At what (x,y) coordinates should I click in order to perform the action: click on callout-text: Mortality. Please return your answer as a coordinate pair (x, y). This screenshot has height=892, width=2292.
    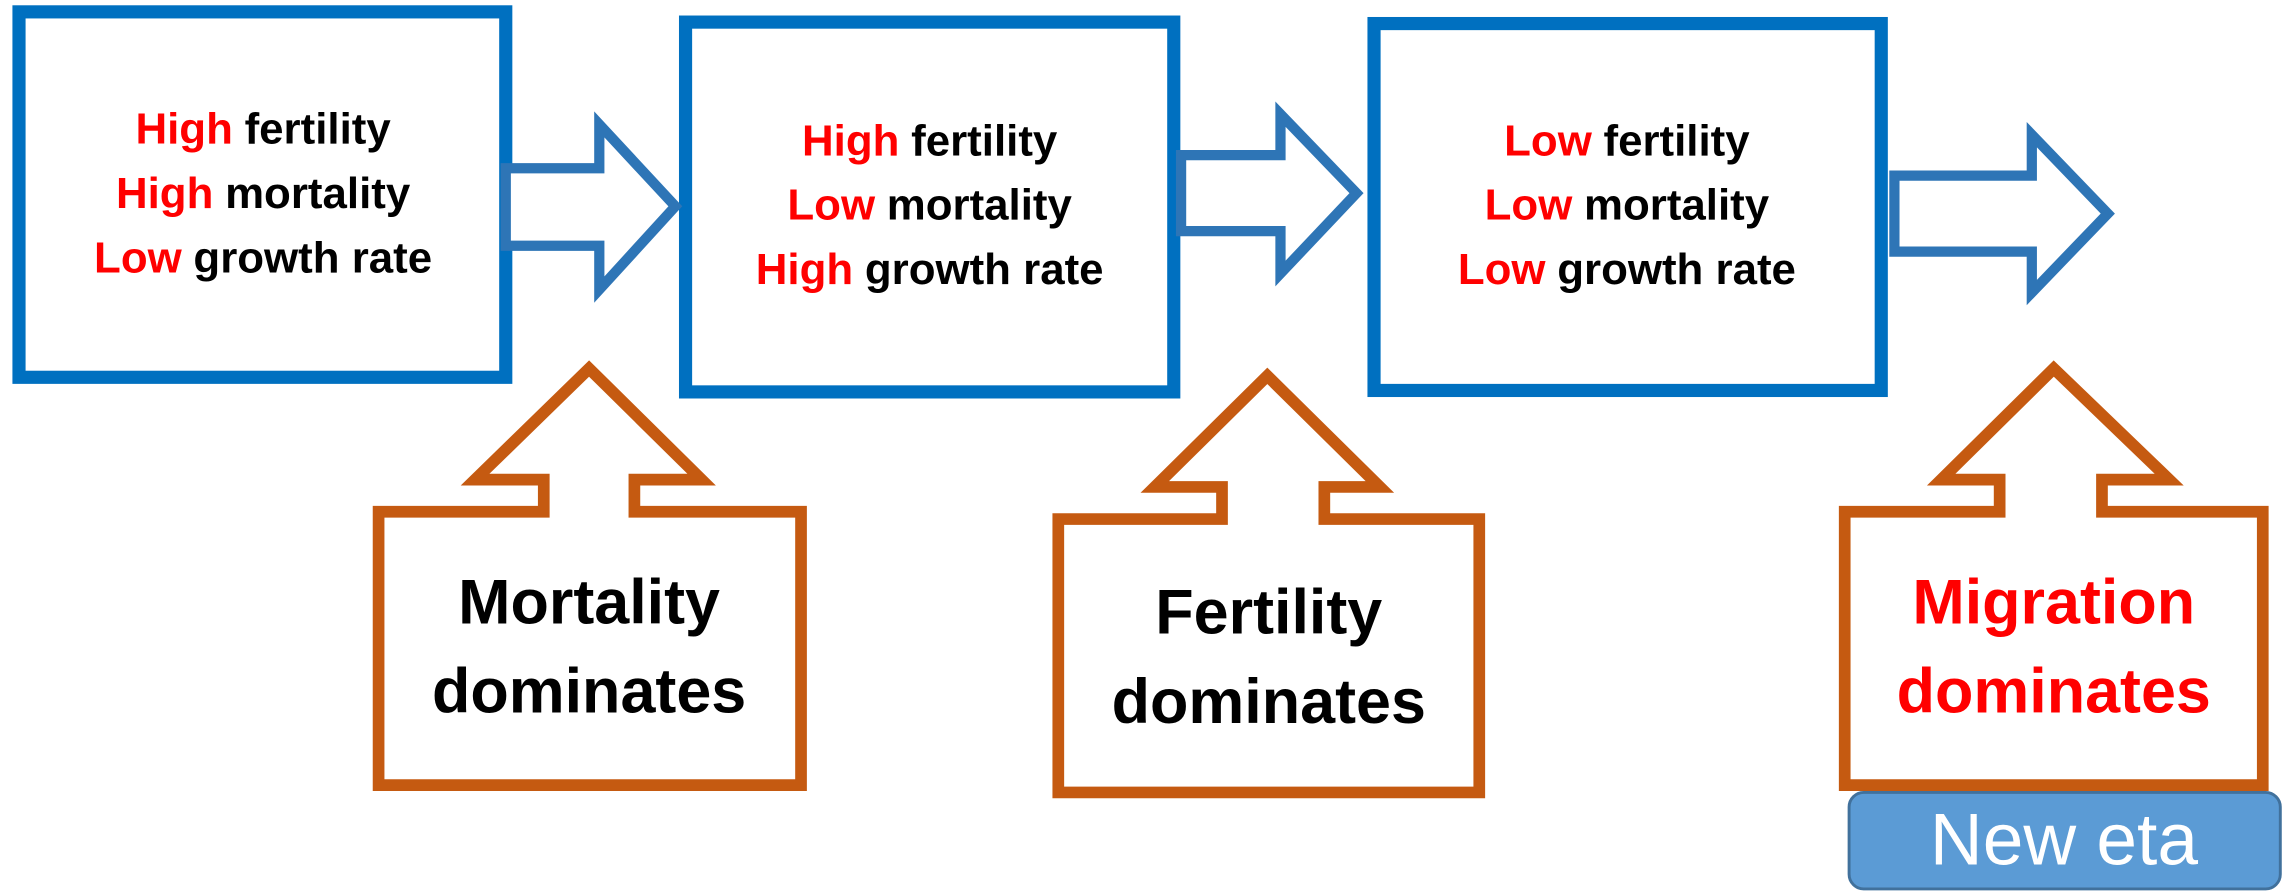
    Looking at the image, I should click on (589, 602).